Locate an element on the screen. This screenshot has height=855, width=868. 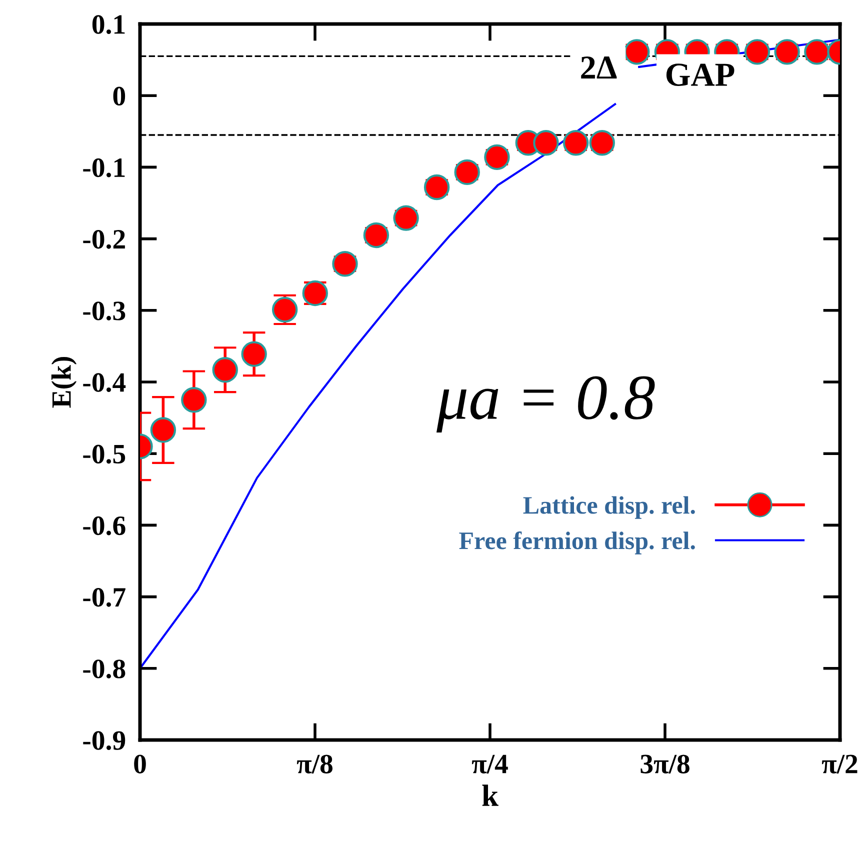
y-tick-label: -0.3 is located at coordinates (104, 311).